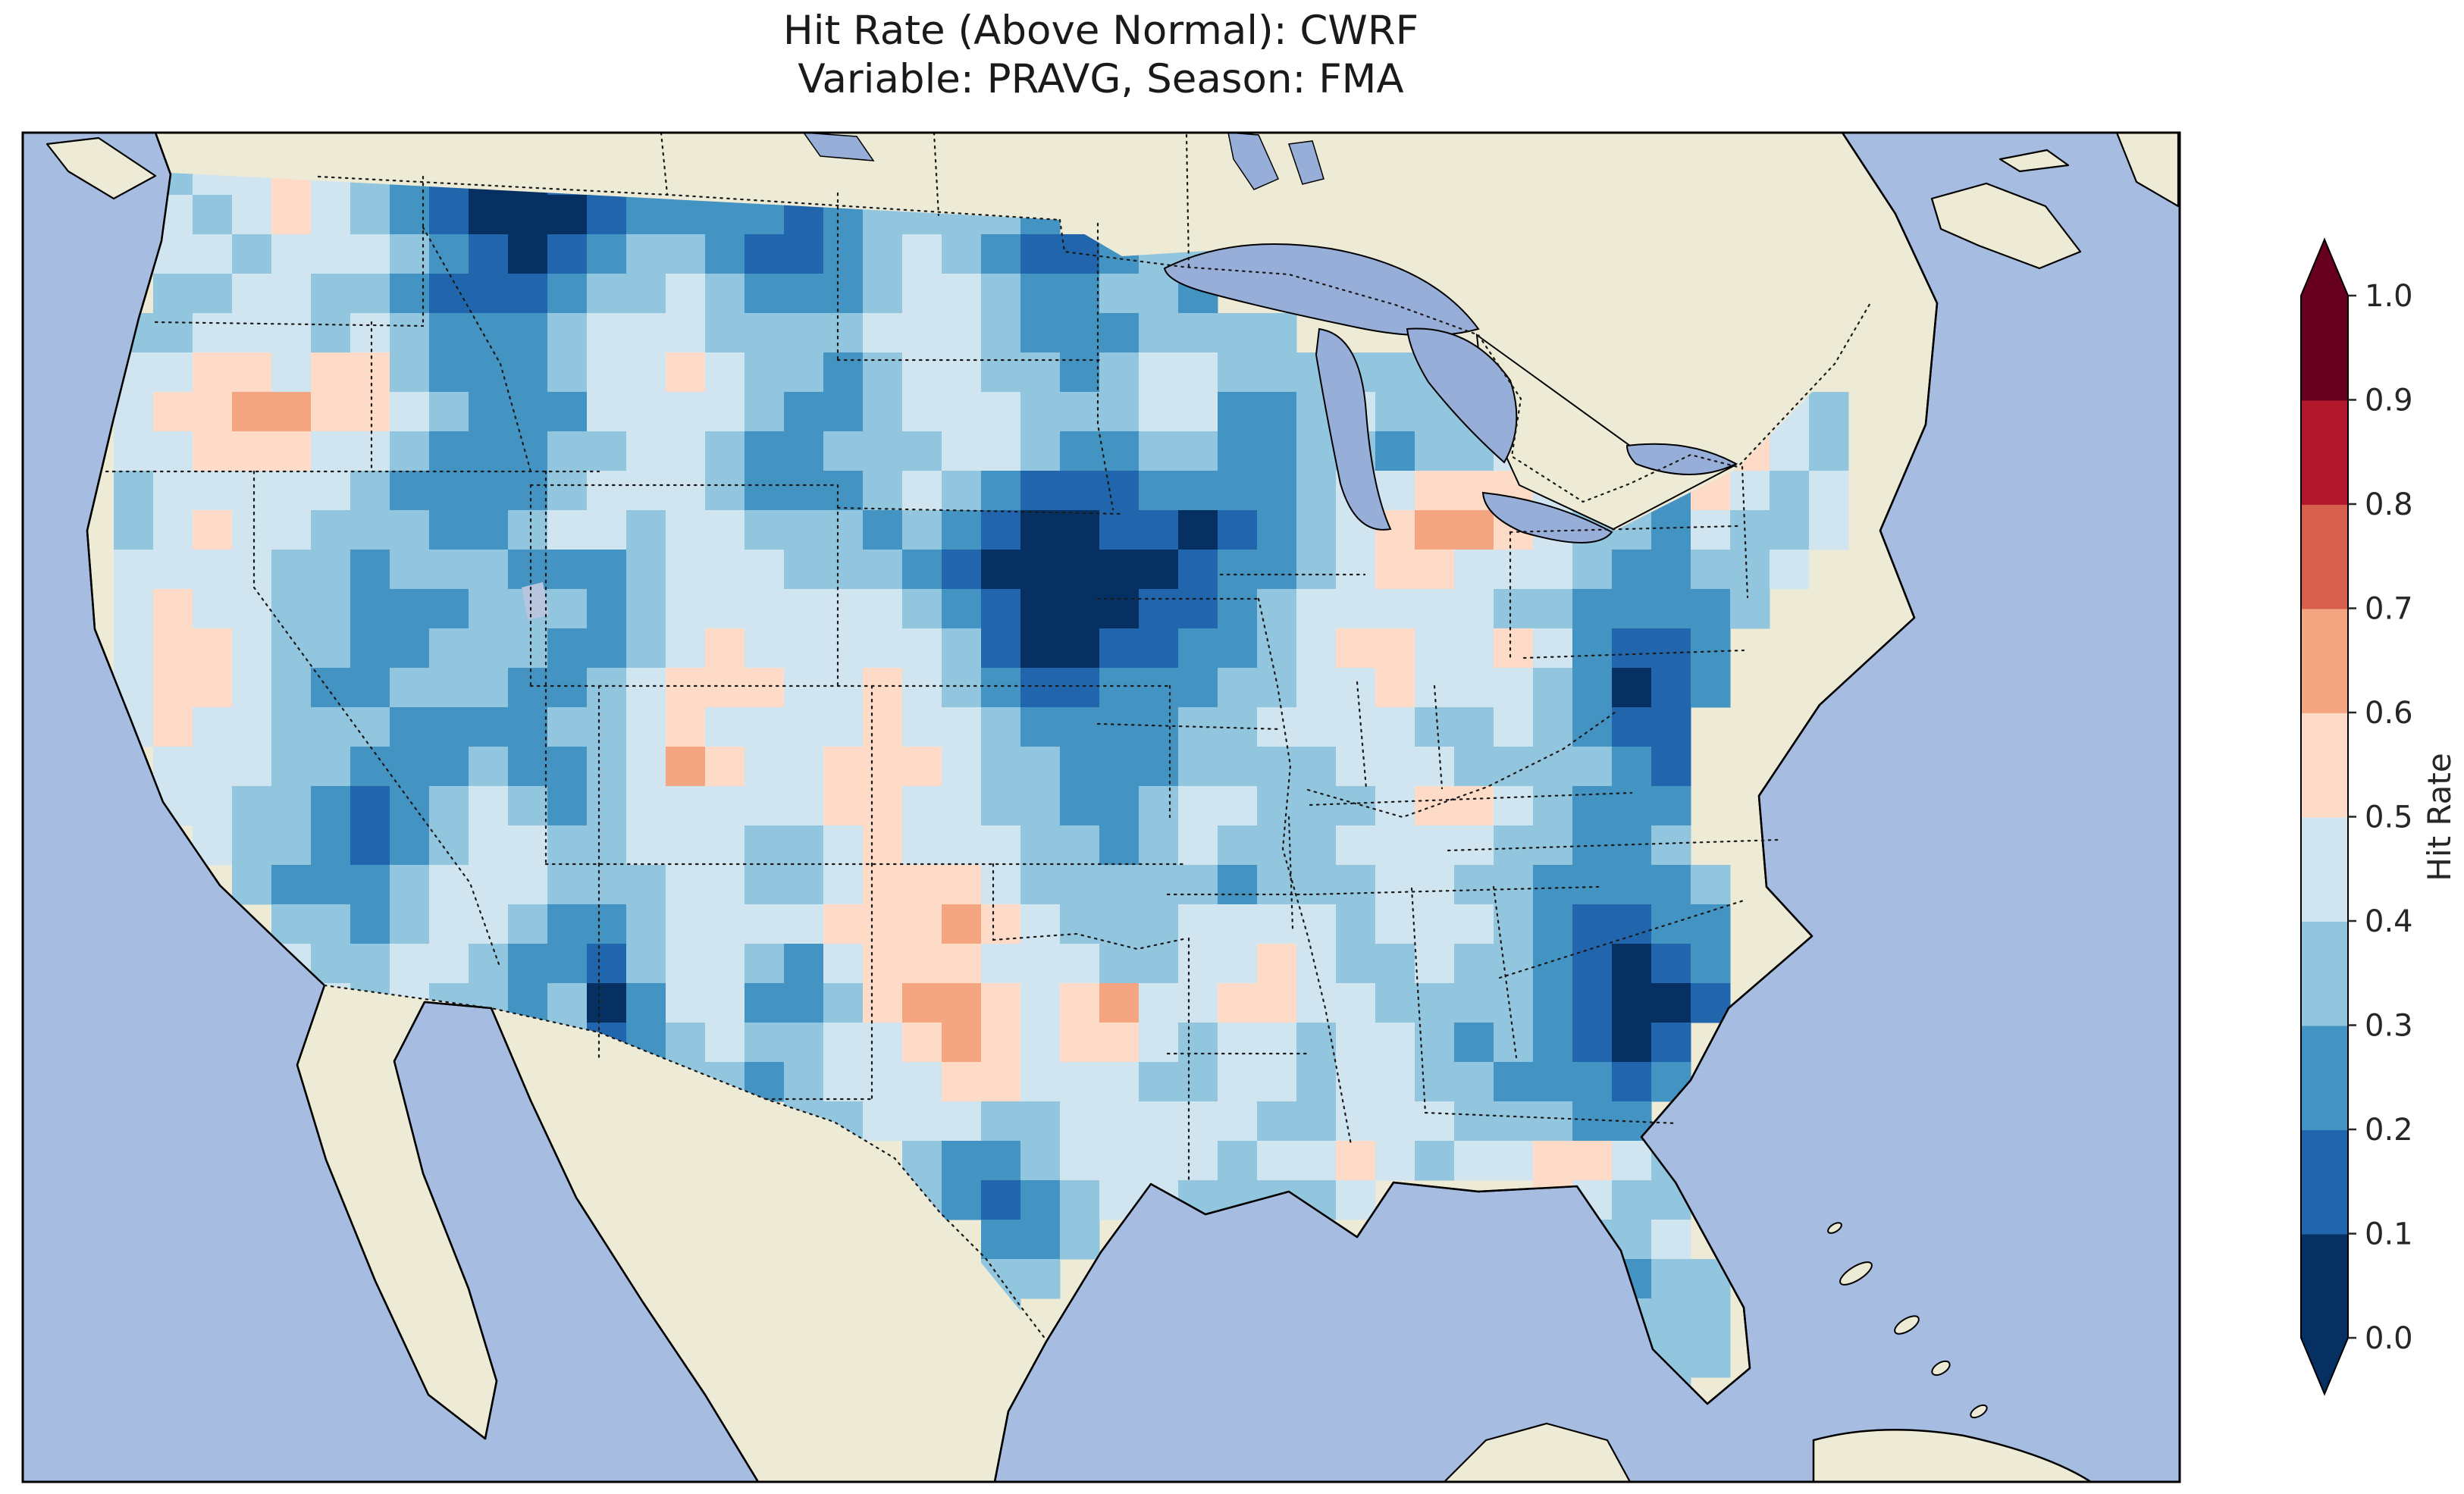  I want to click on colorbar-tick-label: 0.6, so click(2389, 713).